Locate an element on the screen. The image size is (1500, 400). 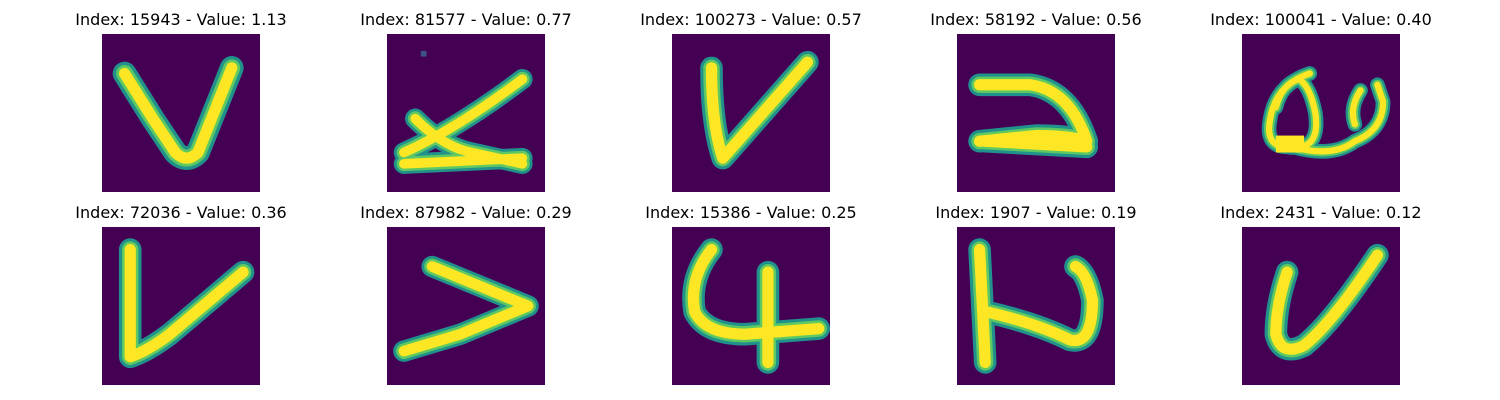
panel-10: Index: 2431 - Value: 0.12 is located at coordinates (1321, 294).